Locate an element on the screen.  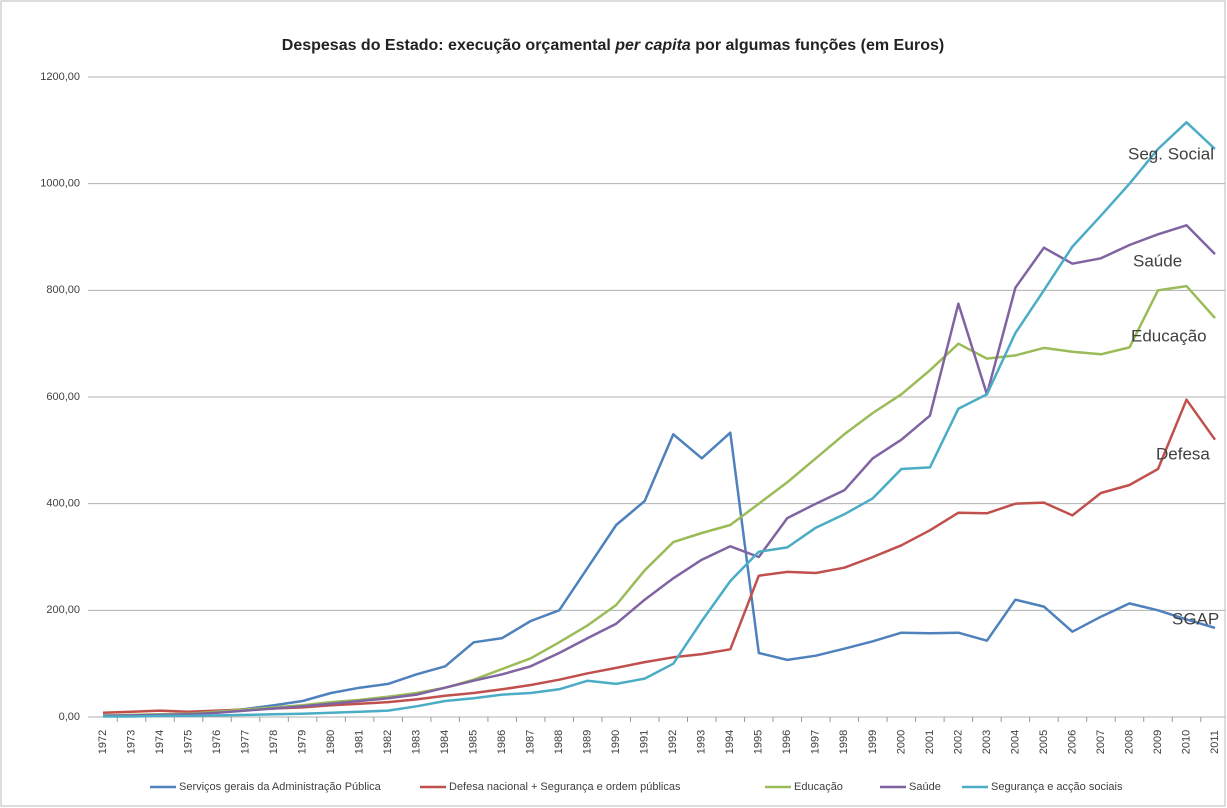
x-tick-label: 1972 is located at coordinates (103, 742).